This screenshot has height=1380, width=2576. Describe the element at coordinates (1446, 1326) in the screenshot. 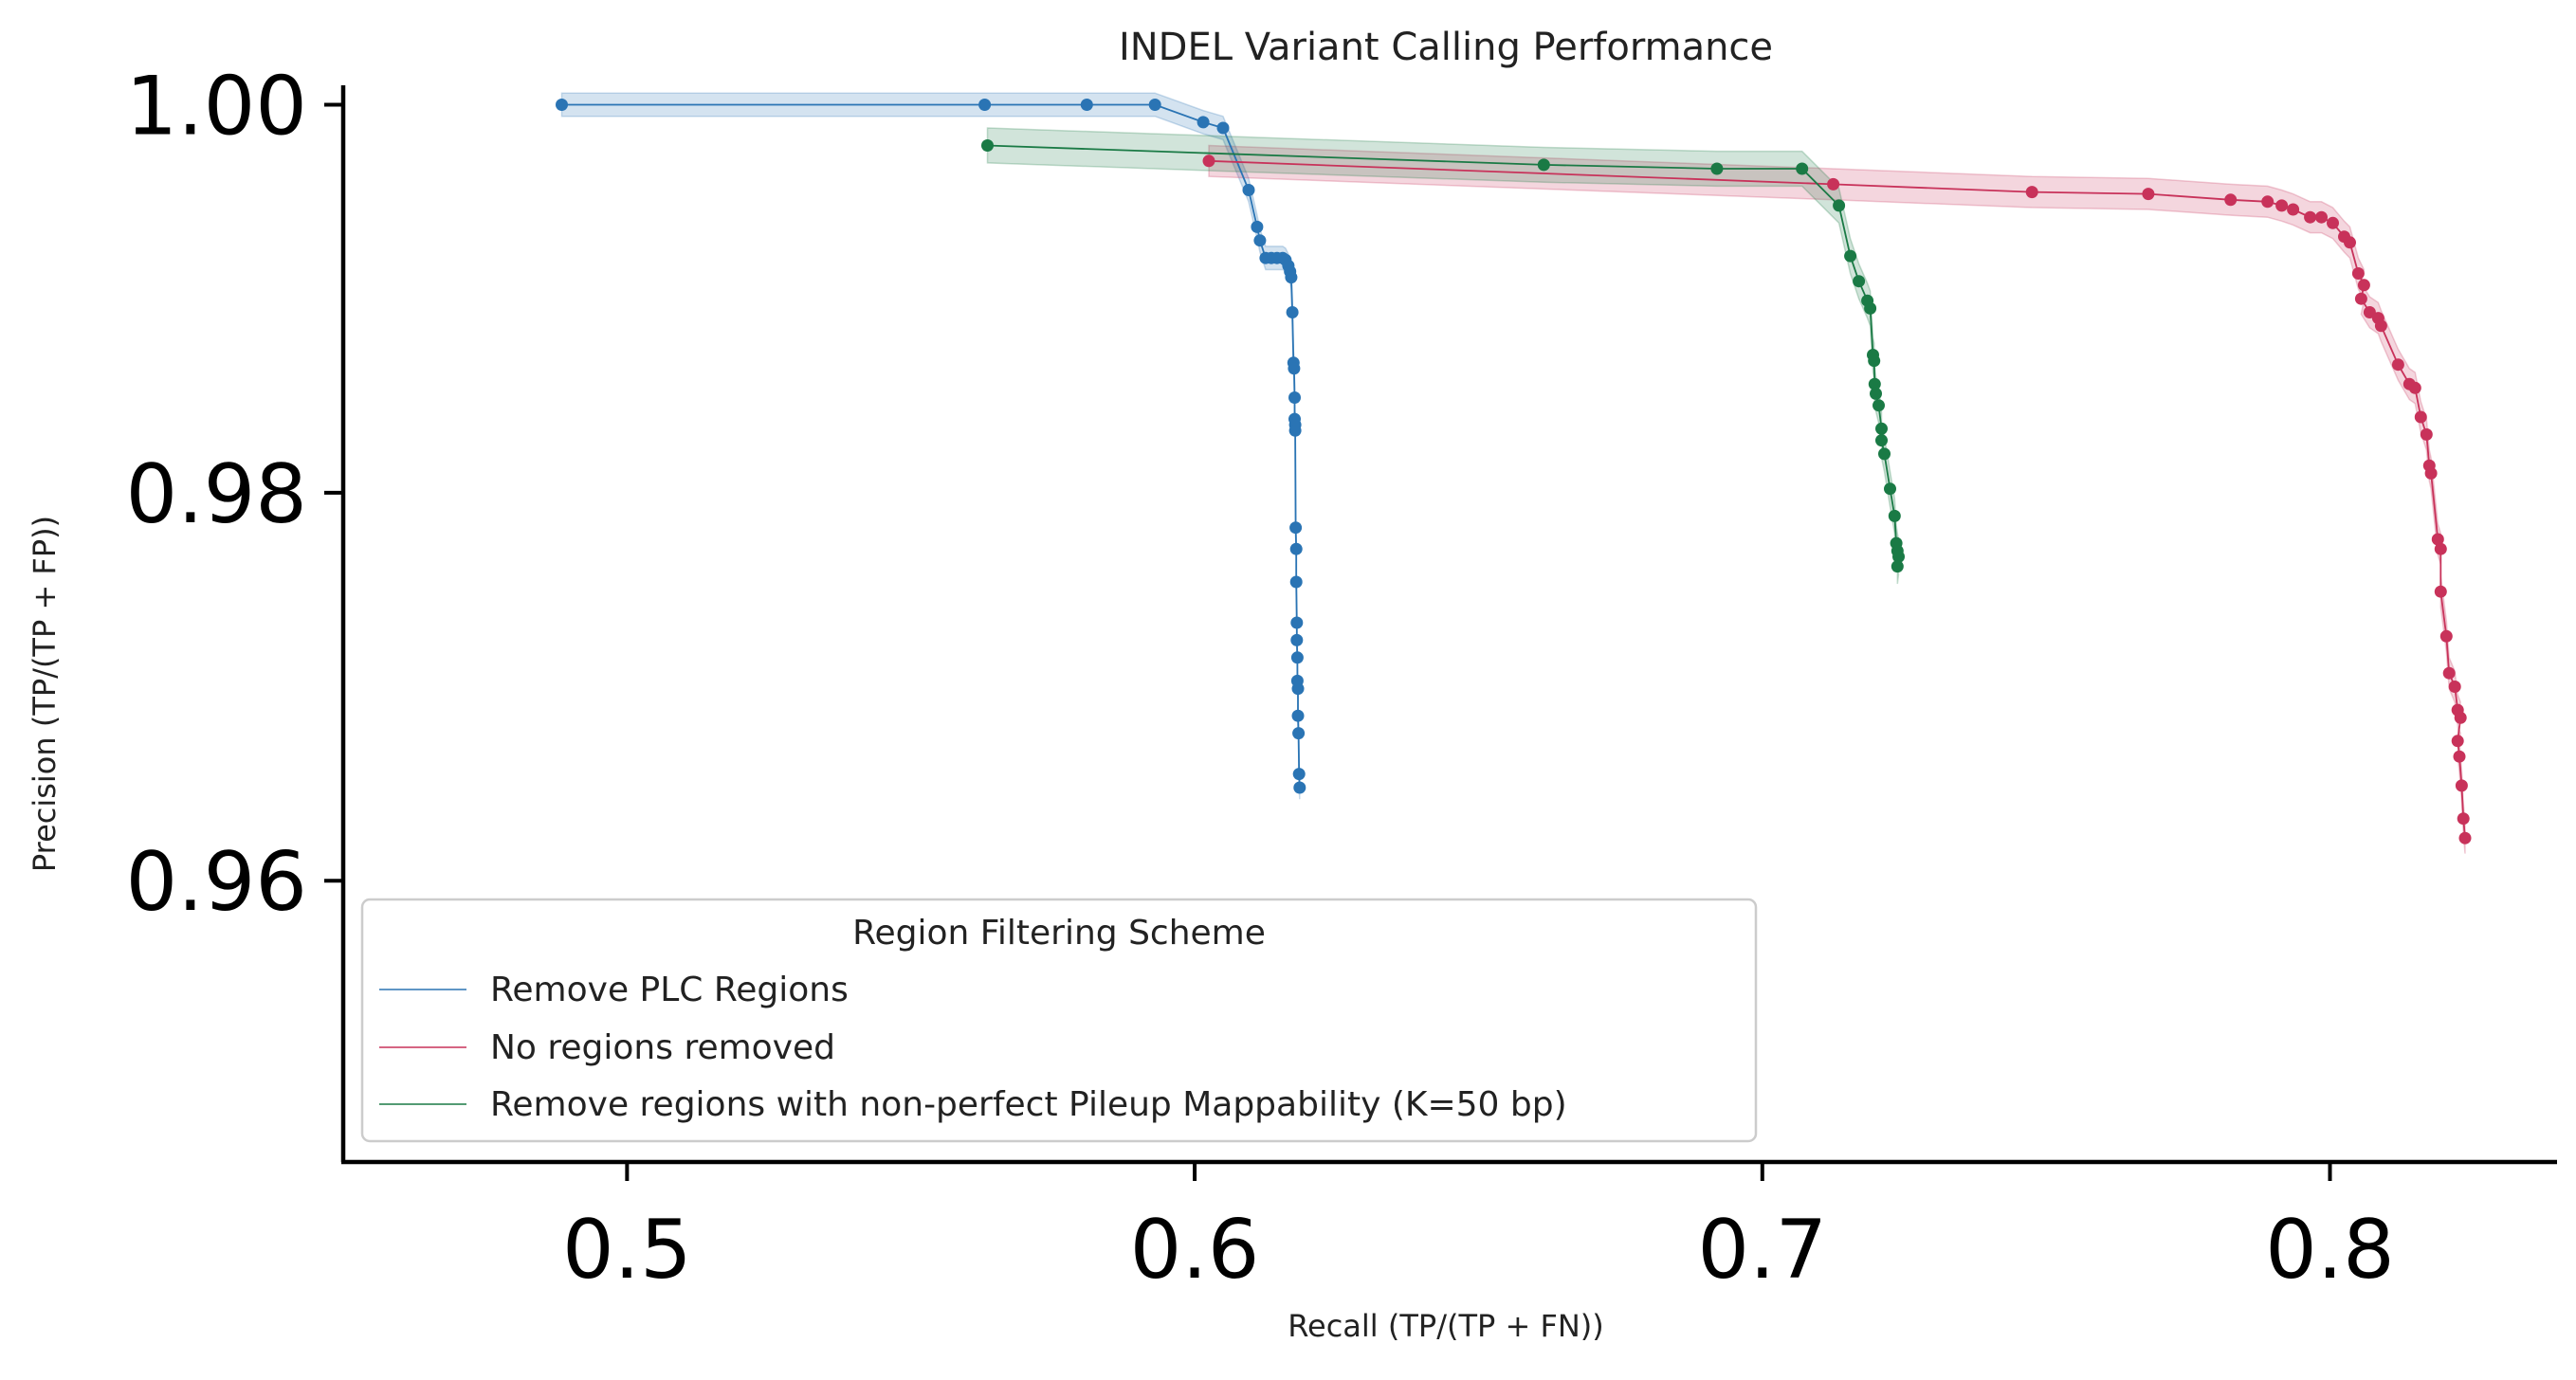

I see `x-axis-label: Recall (TP/(TP + FN))` at that location.